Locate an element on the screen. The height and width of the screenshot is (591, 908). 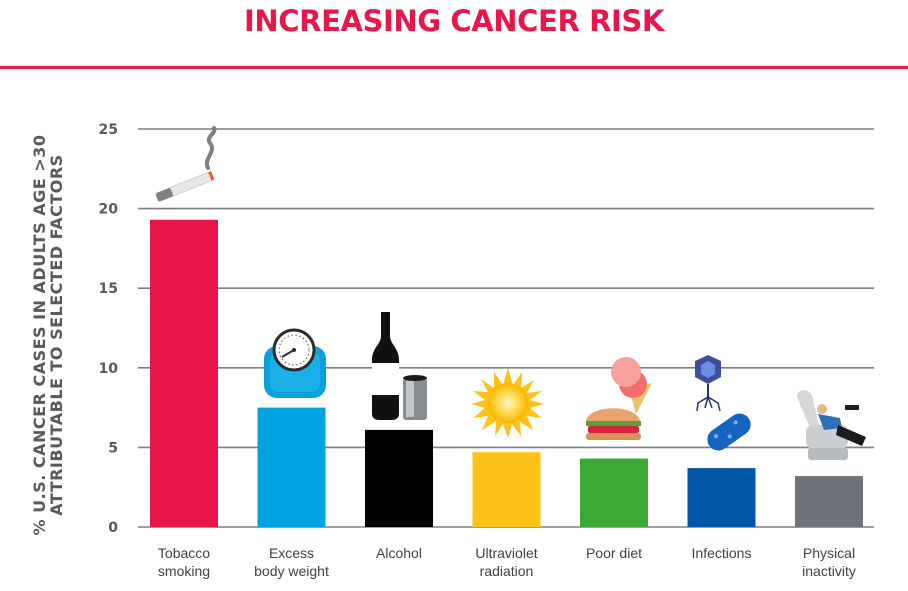
y-tick-label: 15 is located at coordinates (108, 289).